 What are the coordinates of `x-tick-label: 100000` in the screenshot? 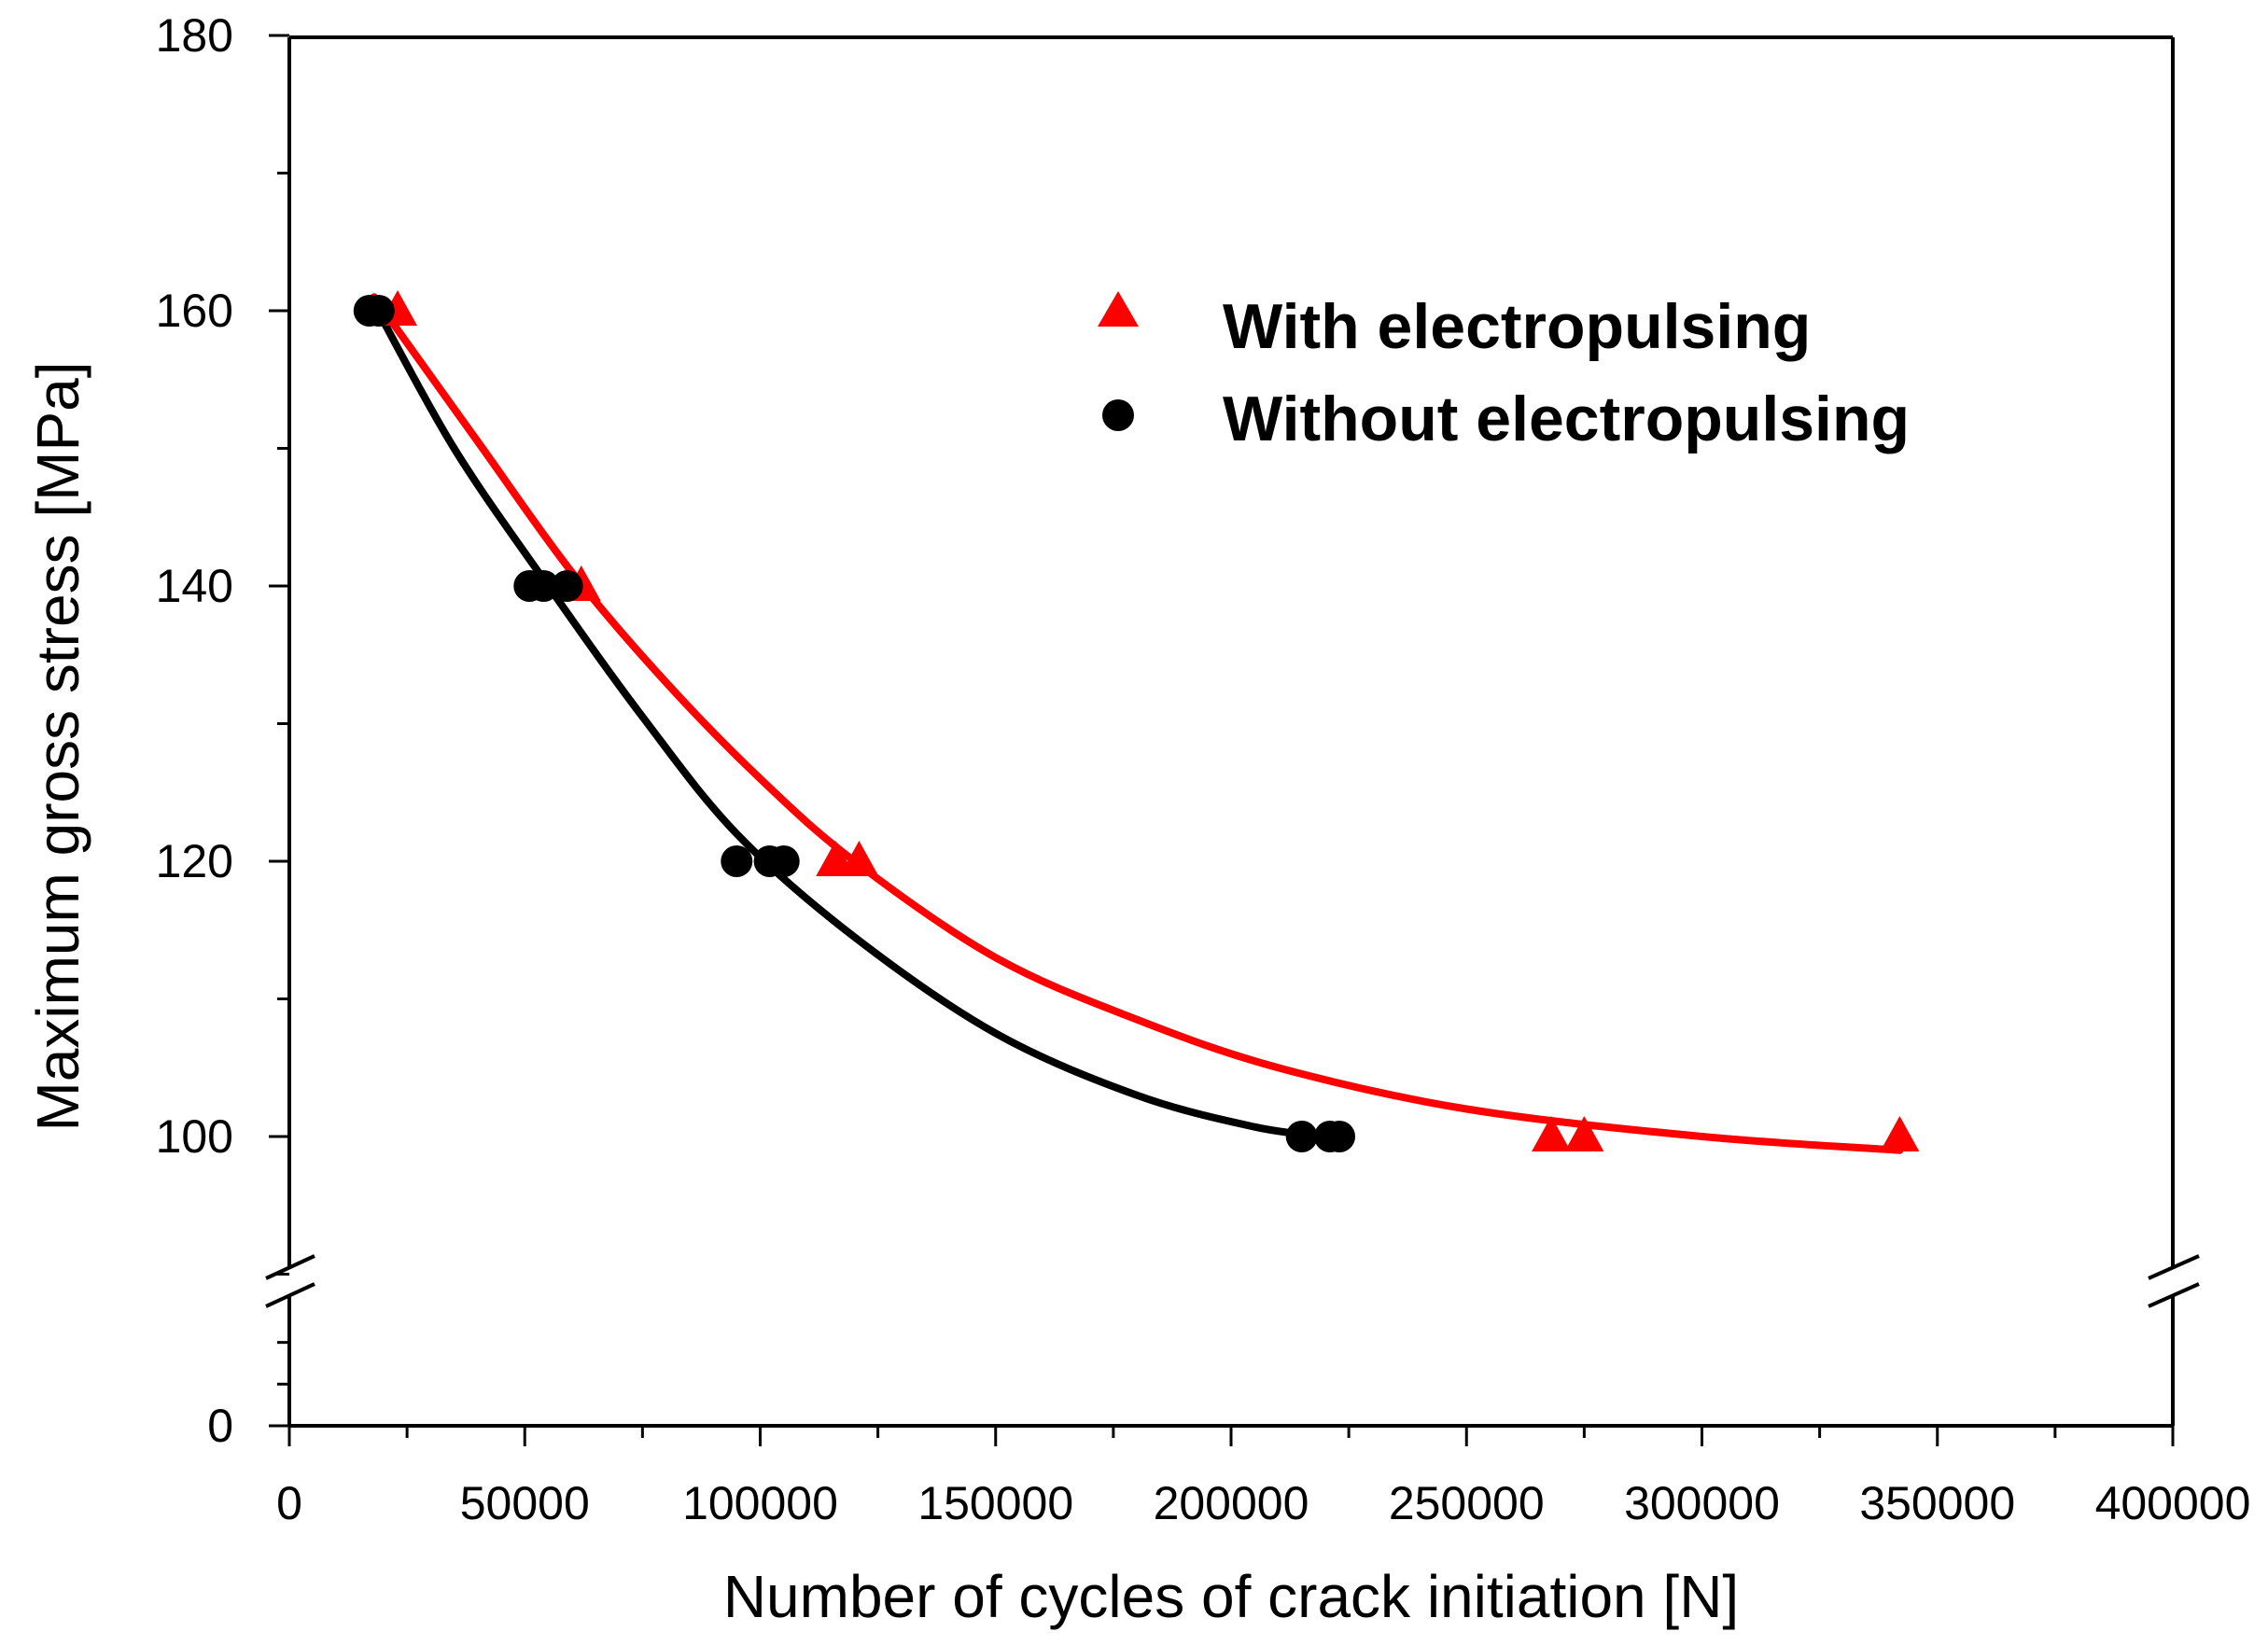 It's located at (760, 1503).